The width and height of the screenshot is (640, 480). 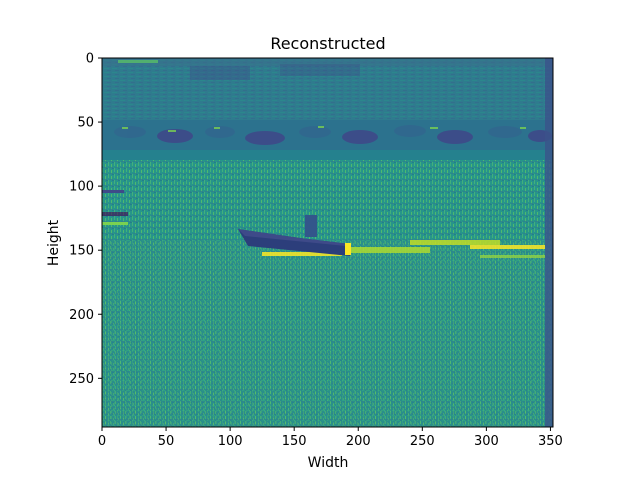 What do you see at coordinates (422, 441) in the screenshot?
I see `x-tick-label: 250` at bounding box center [422, 441].